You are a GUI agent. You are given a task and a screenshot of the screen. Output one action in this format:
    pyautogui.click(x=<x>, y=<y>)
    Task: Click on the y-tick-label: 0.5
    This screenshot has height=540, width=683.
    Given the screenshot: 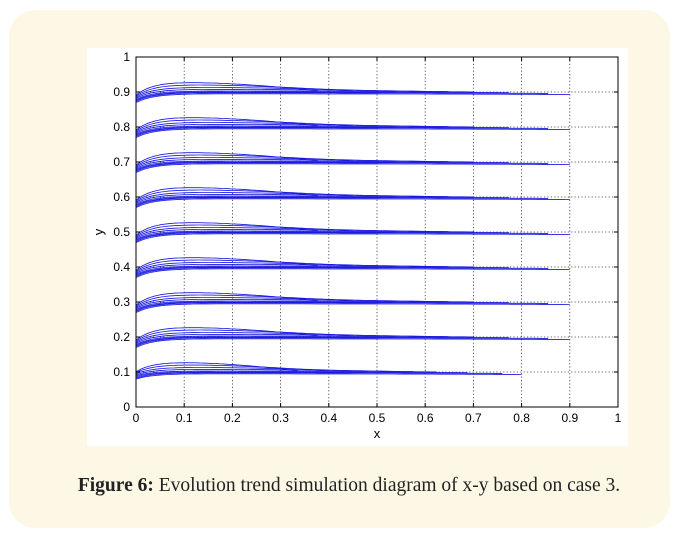 What is the action you would take?
    pyautogui.click(x=121, y=232)
    